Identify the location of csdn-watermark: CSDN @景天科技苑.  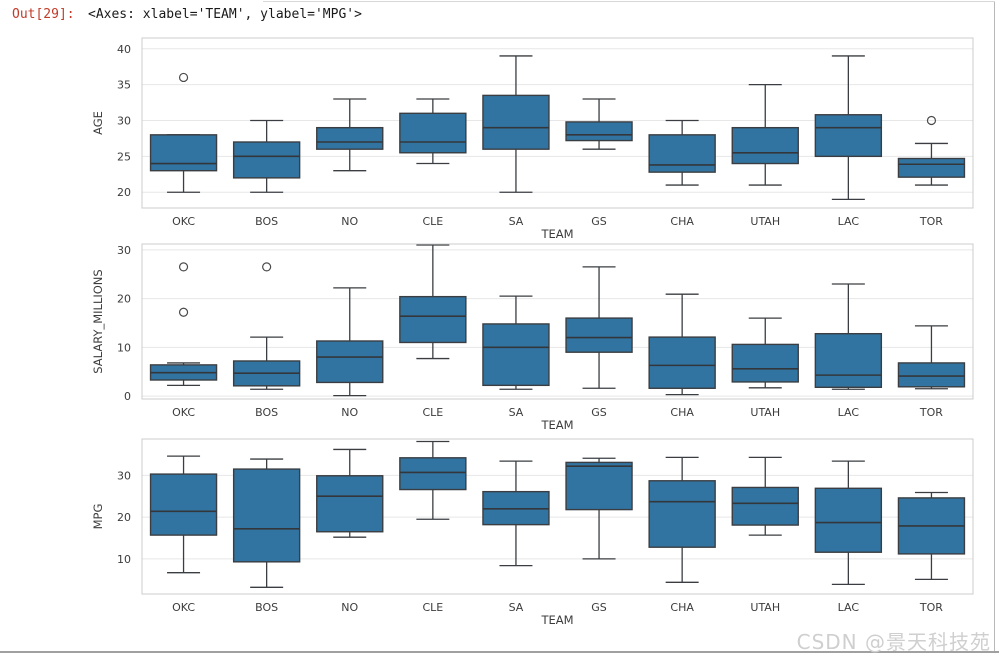
(893, 642).